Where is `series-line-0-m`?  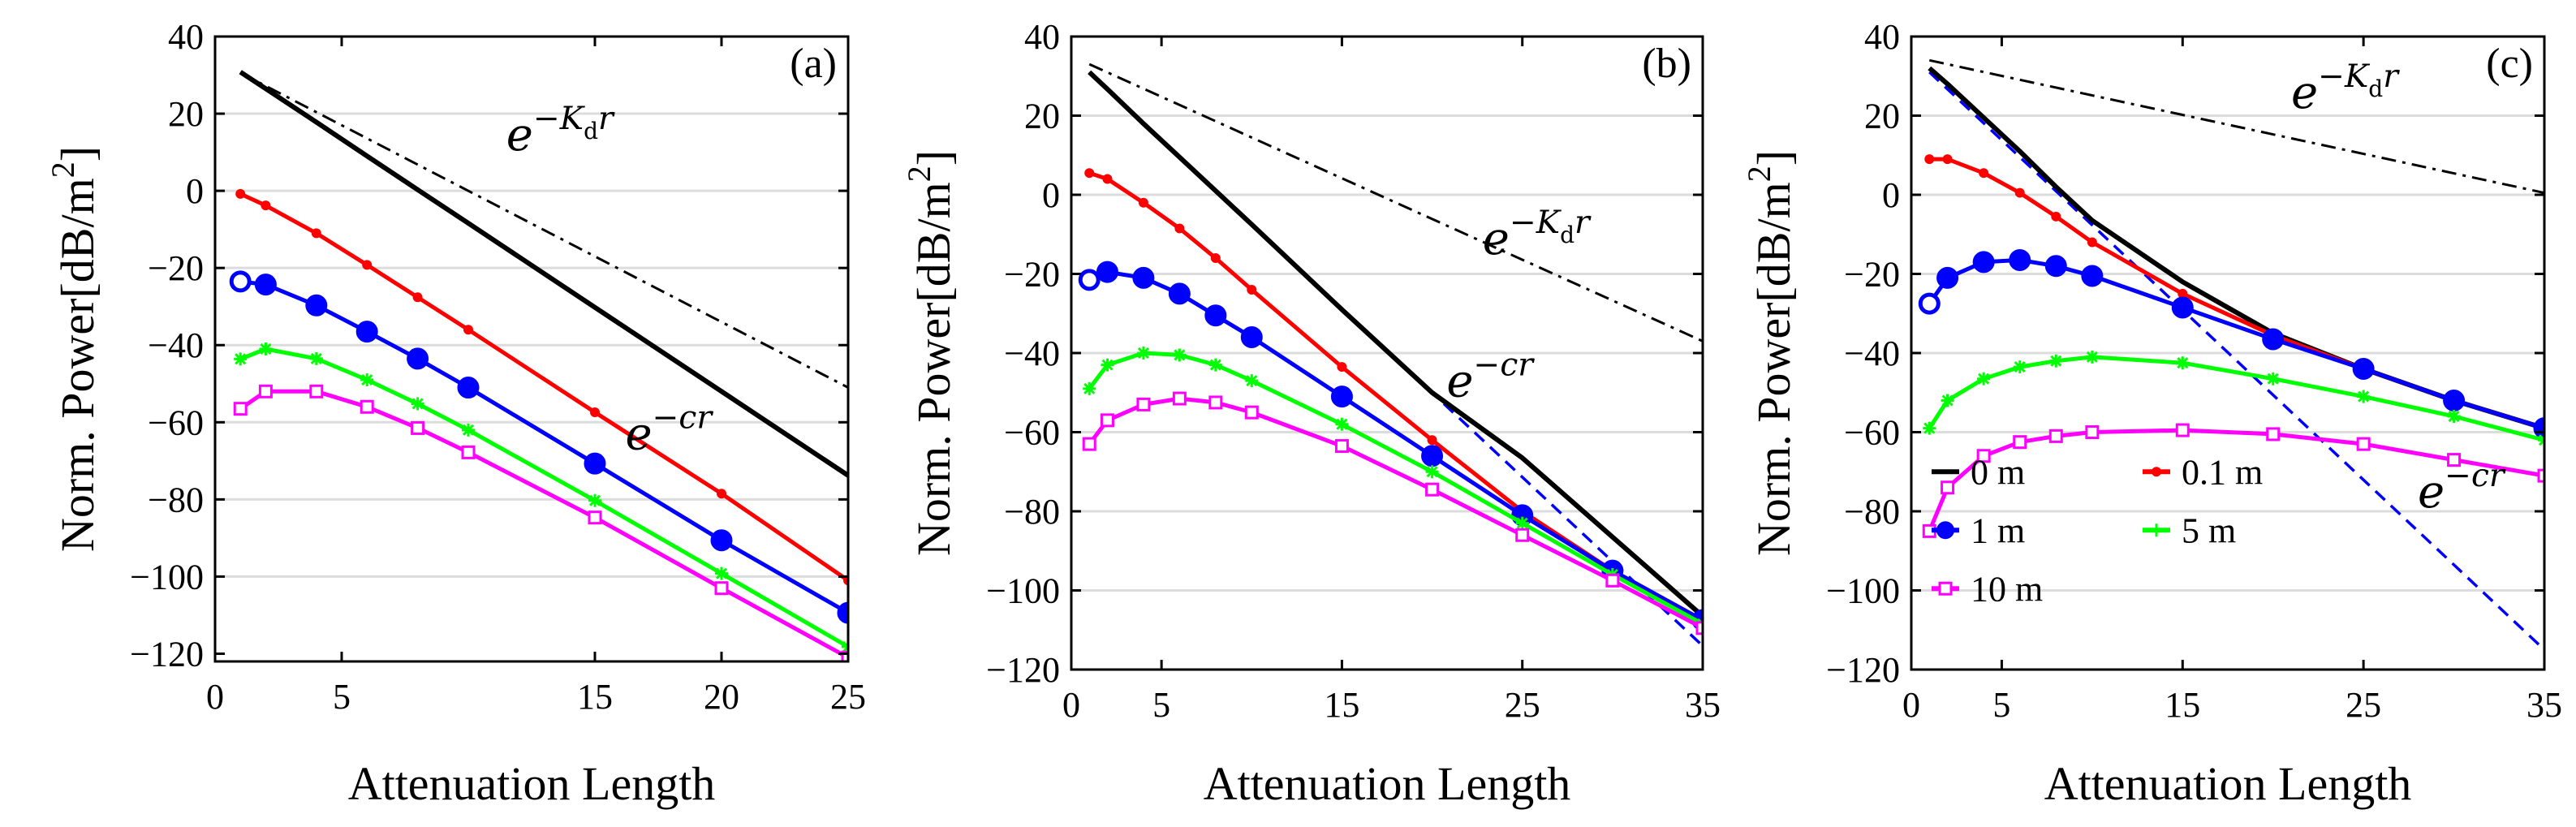
series-line-0-m is located at coordinates (544, 274).